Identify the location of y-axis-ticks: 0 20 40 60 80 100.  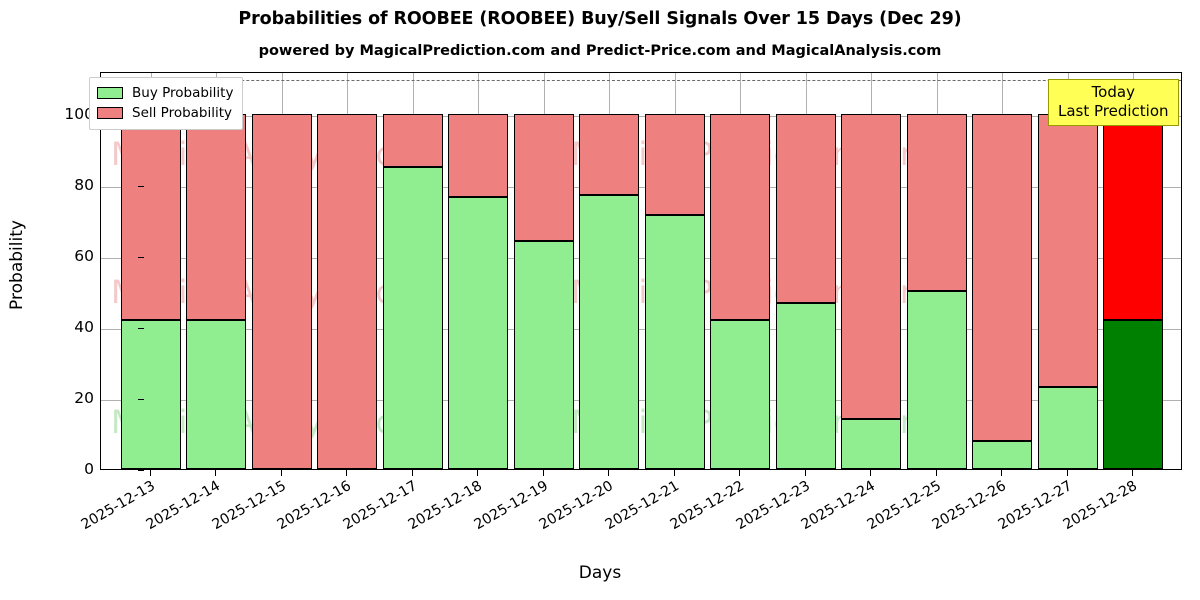
(94, 274).